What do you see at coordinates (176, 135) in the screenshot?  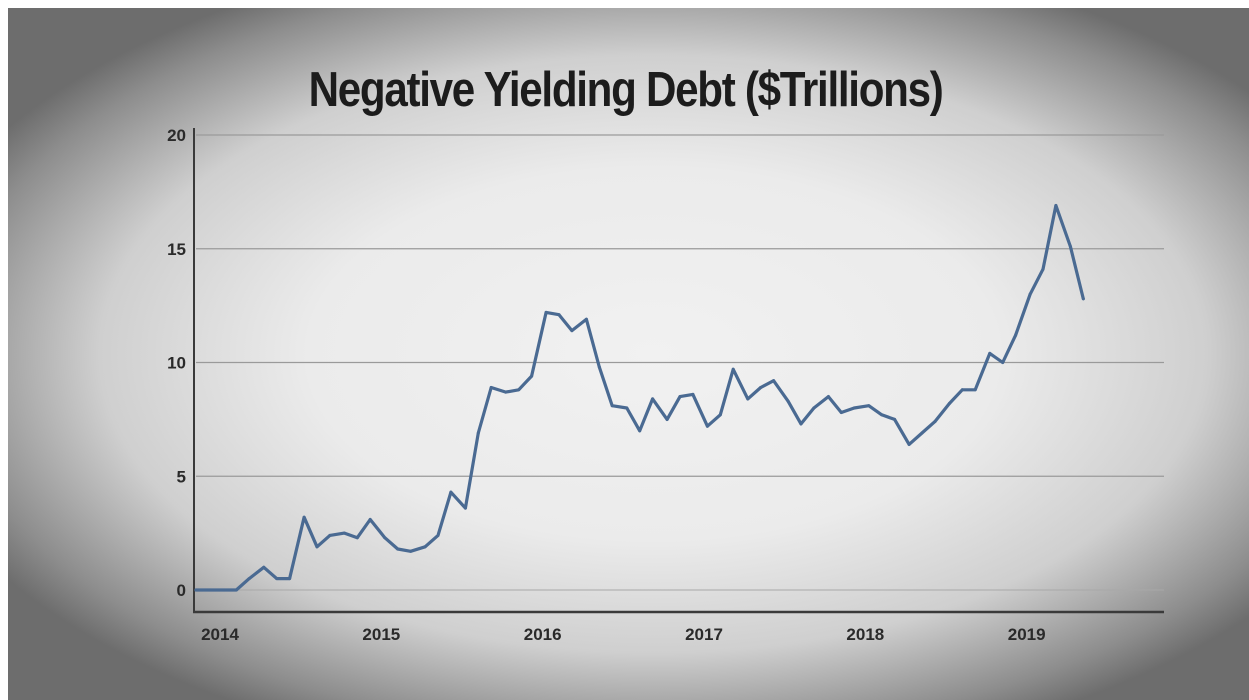 I see `y-tick-label: 20` at bounding box center [176, 135].